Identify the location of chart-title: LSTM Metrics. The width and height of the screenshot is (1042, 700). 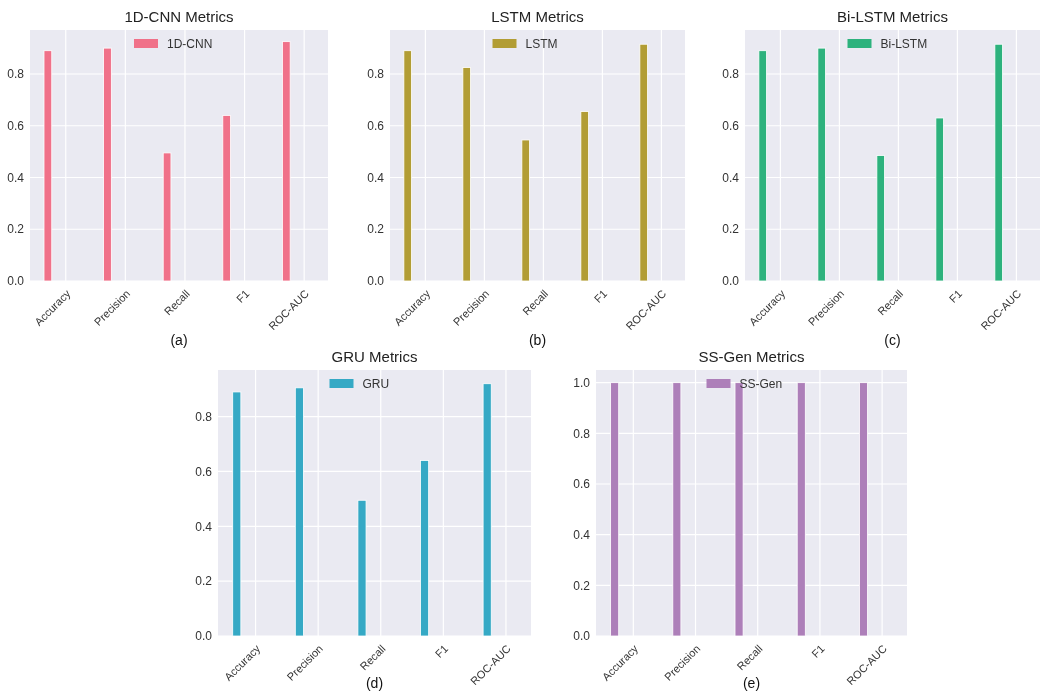
(537, 16).